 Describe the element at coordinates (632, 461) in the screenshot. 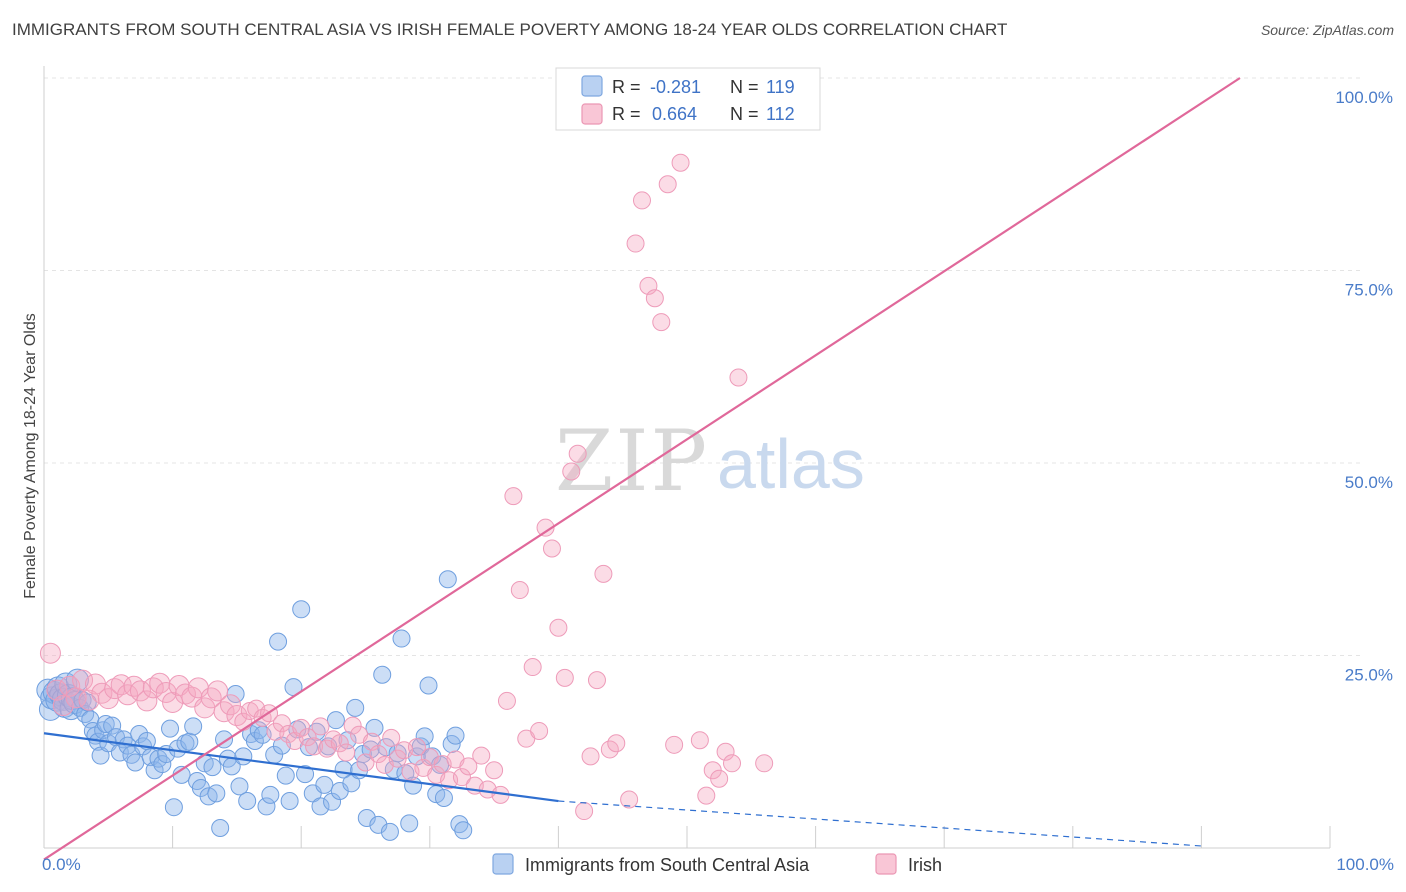

I see `watermark-zip: ZIP` at that location.